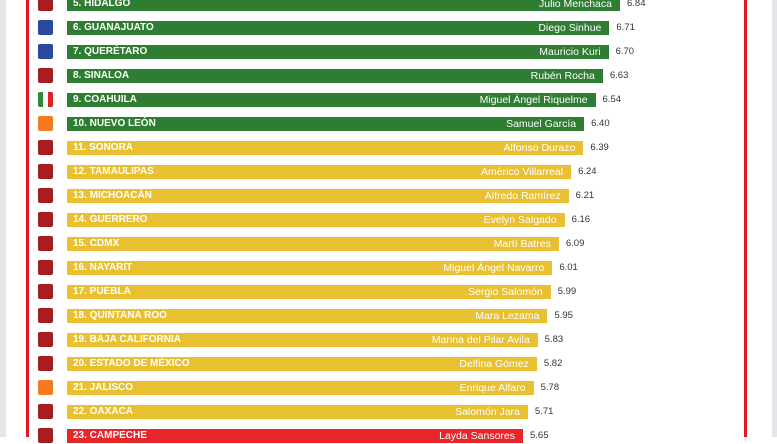 The image size is (777, 444). What do you see at coordinates (625, 27) in the screenshot?
I see `value-label: 6.71` at bounding box center [625, 27].